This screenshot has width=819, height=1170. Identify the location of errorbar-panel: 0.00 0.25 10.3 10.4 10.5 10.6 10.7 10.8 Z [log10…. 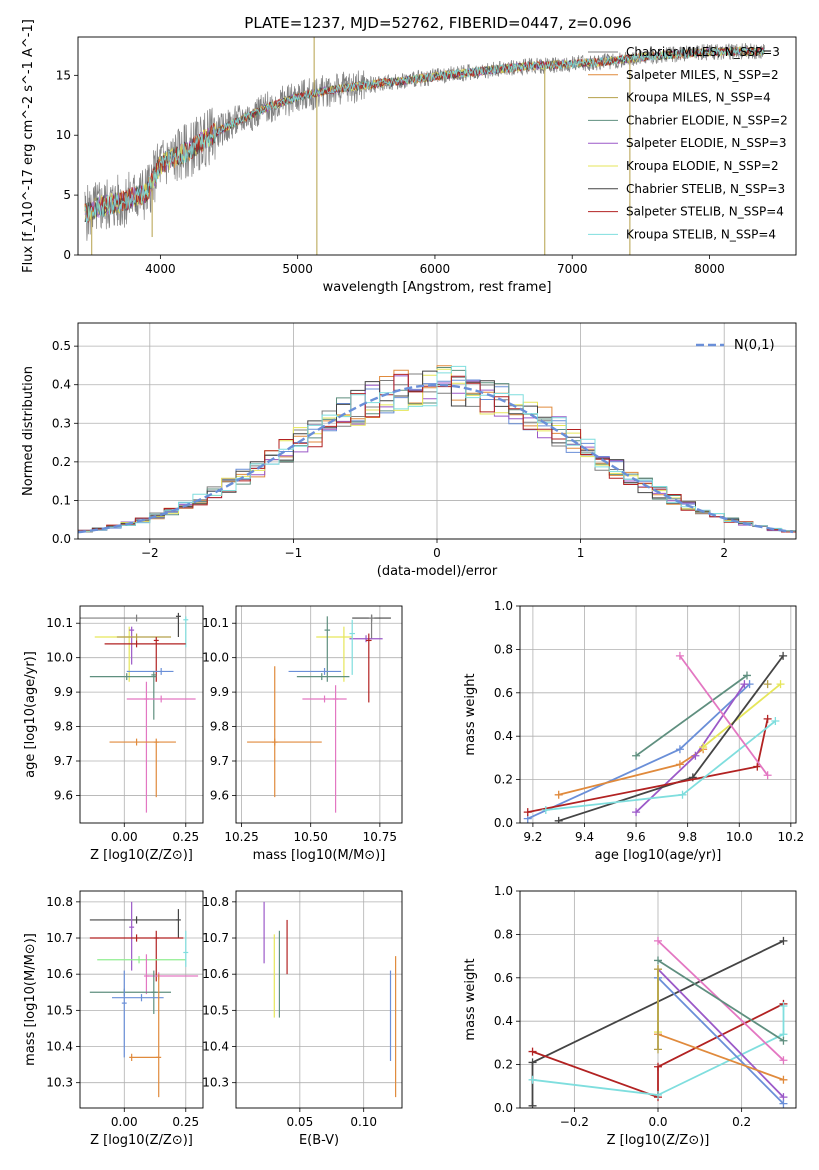
(113, 1019).